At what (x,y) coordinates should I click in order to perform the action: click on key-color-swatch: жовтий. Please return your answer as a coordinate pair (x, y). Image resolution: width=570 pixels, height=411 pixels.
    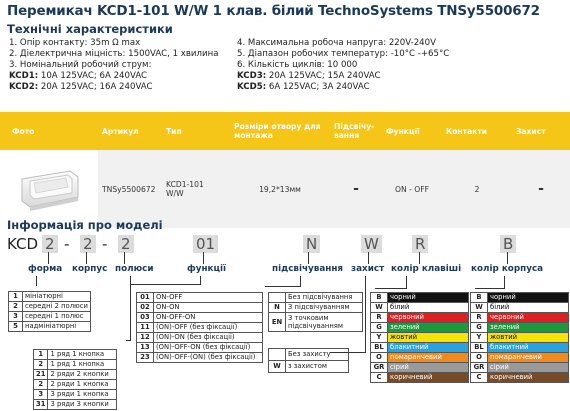
    Looking at the image, I should click on (428, 337).